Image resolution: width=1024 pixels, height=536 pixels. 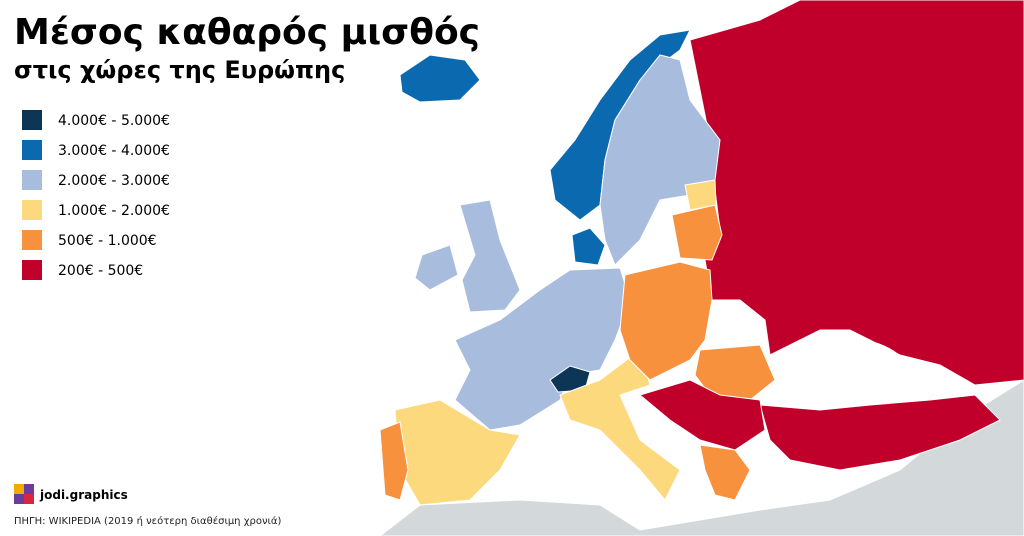 What do you see at coordinates (725, 472) in the screenshot?
I see `greece` at bounding box center [725, 472].